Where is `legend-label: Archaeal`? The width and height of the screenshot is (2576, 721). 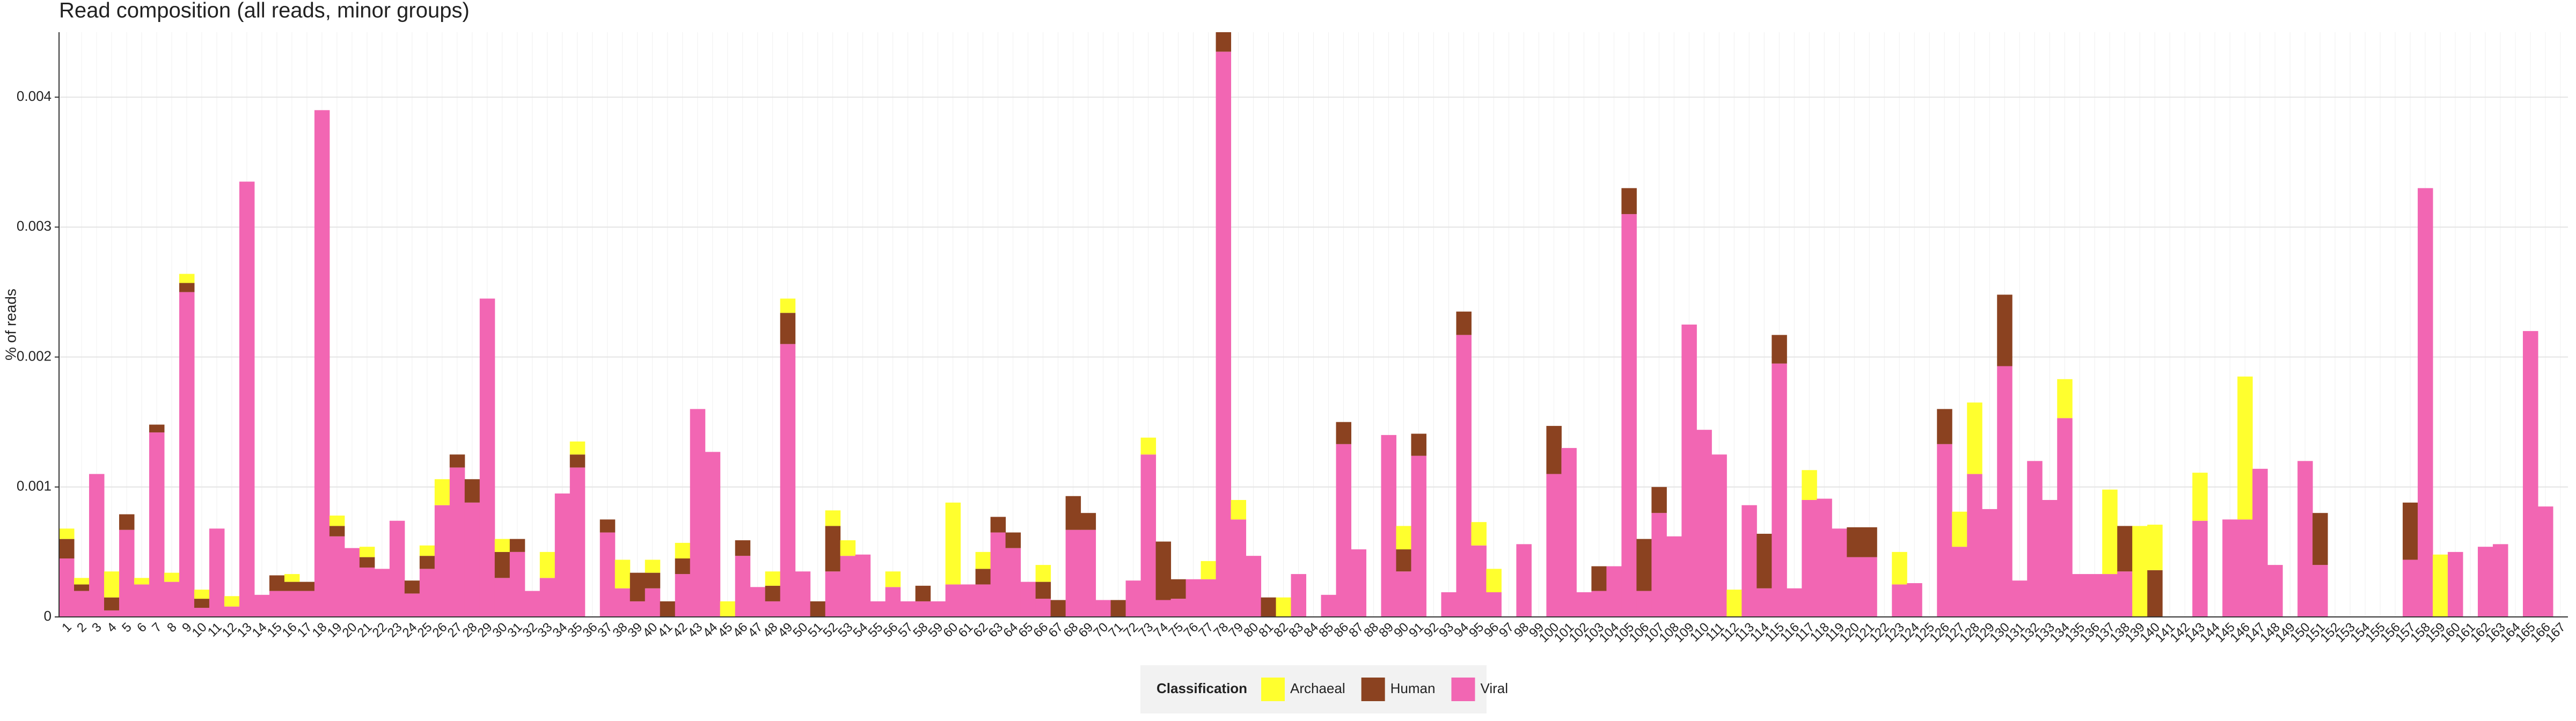
legend-label: Archaeal is located at coordinates (1317, 688).